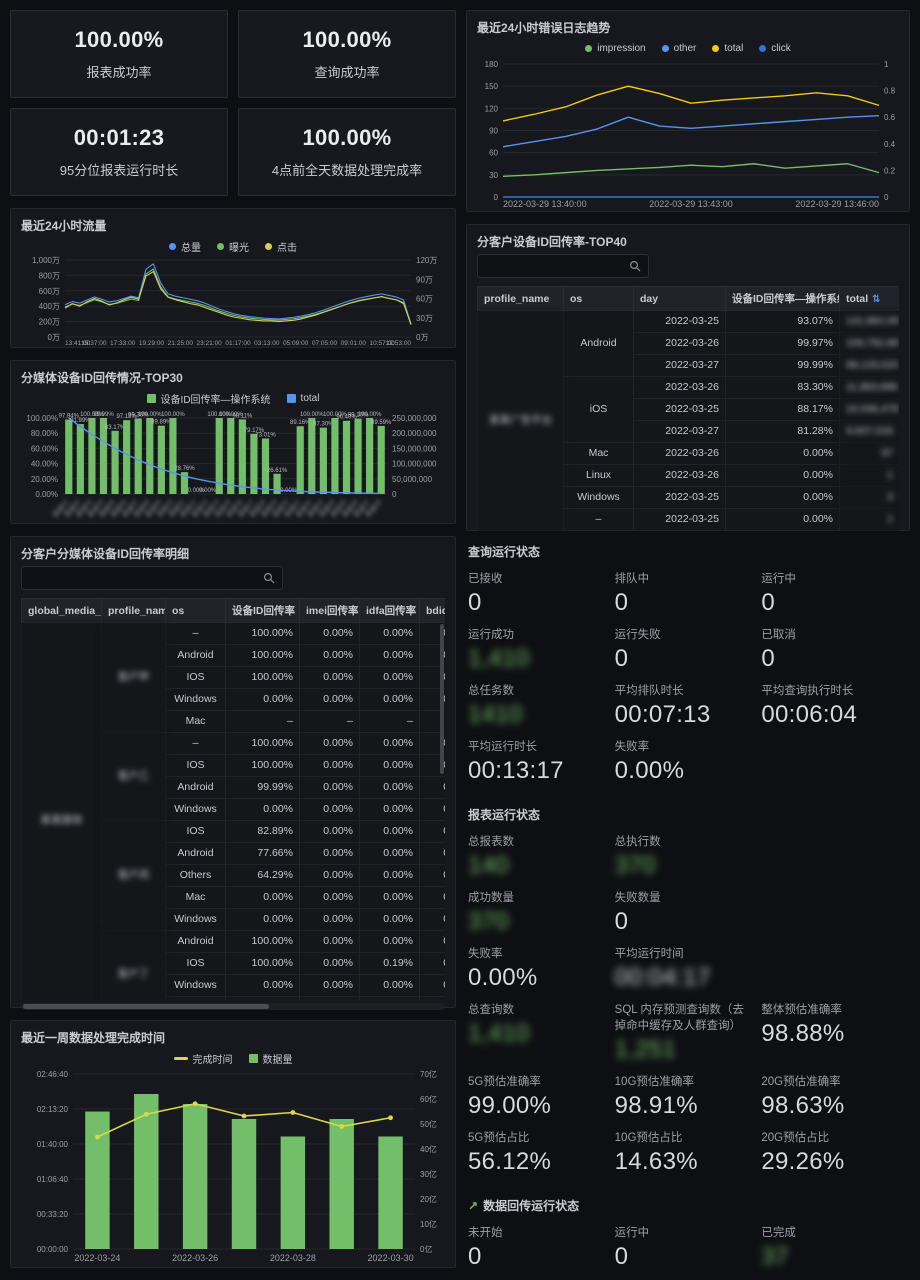 The height and width of the screenshot is (1280, 920). What do you see at coordinates (637, 898) in the screenshot?
I see `stat-label: 失败数量` at bounding box center [637, 898].